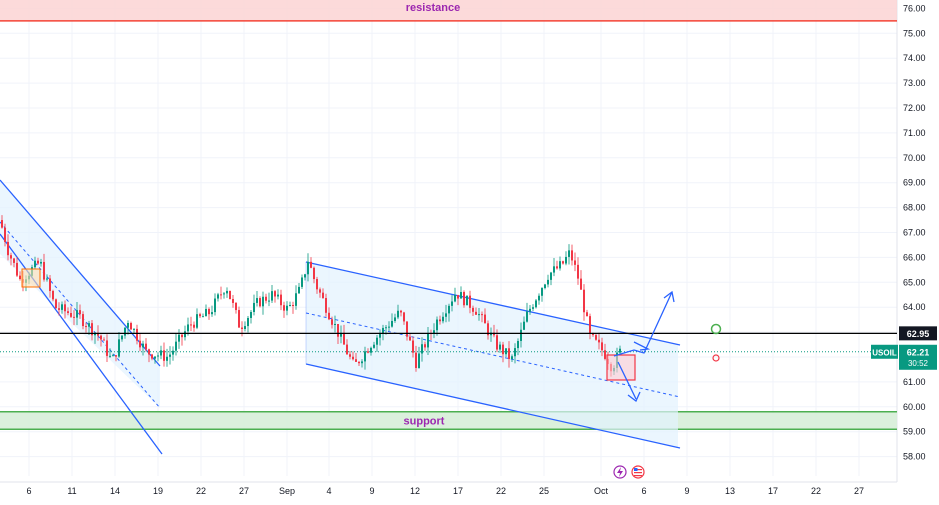 The image size is (939, 505). What do you see at coordinates (914, 307) in the screenshot?
I see `y-tick-label: 64.00` at bounding box center [914, 307].